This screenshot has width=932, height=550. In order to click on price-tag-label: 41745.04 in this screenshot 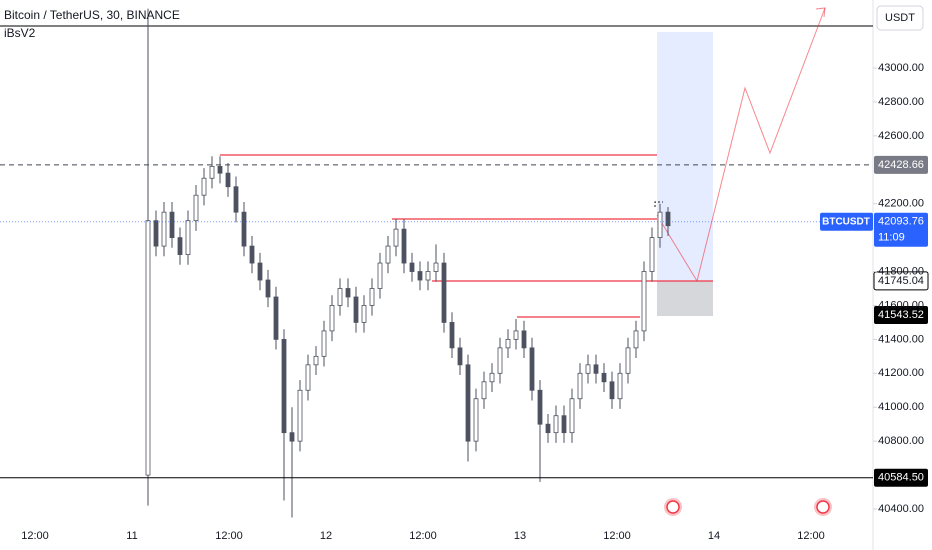, I will do `click(901, 281)`.